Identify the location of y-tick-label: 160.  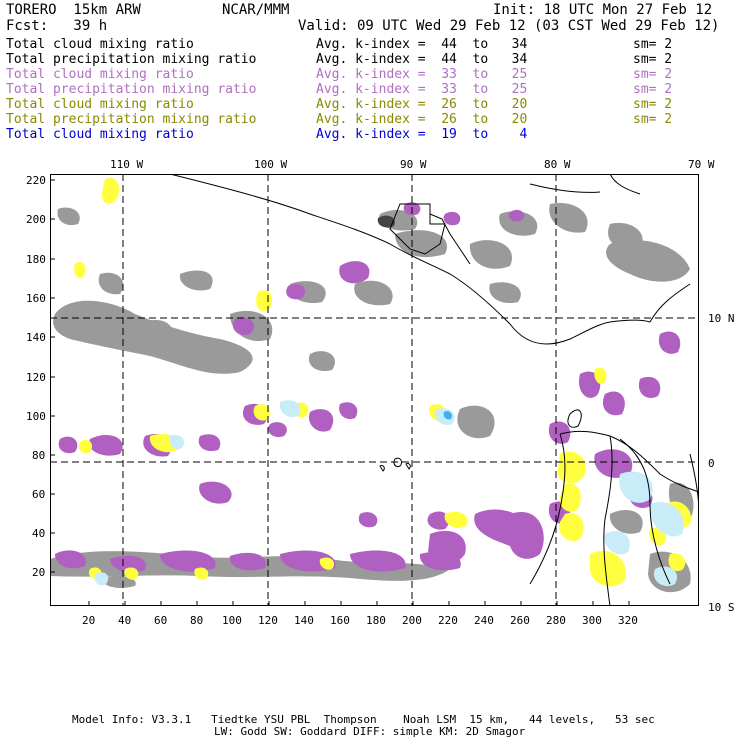
(36, 298).